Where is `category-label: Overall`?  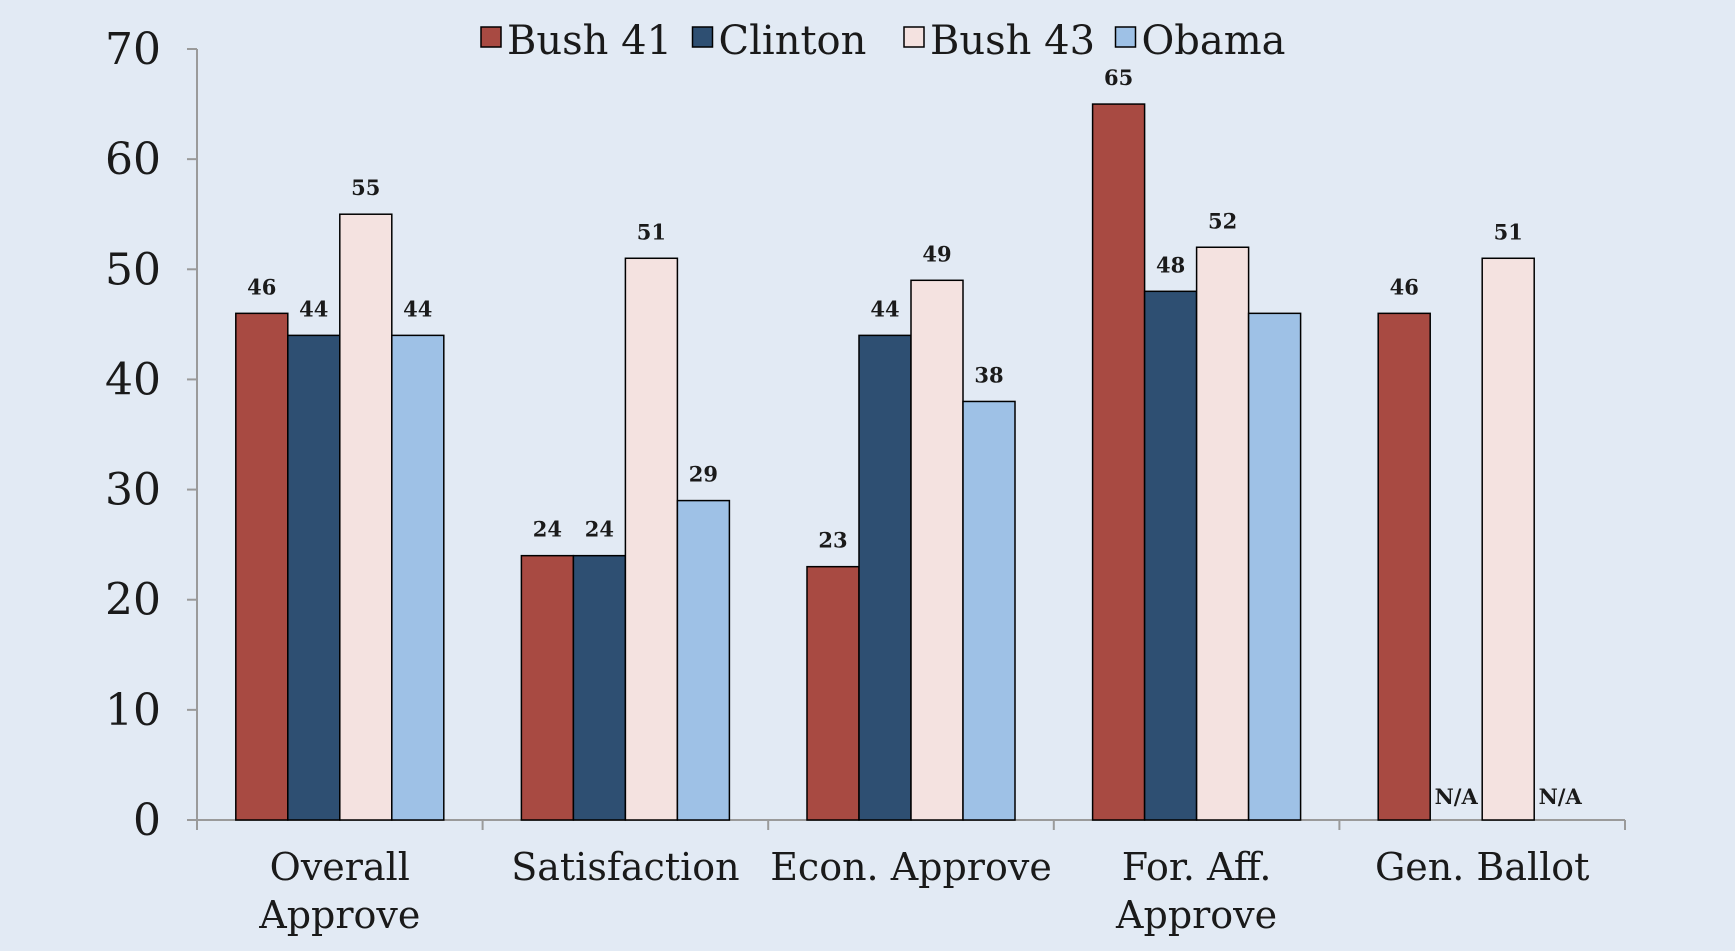
category-label: Overall is located at coordinates (340, 867).